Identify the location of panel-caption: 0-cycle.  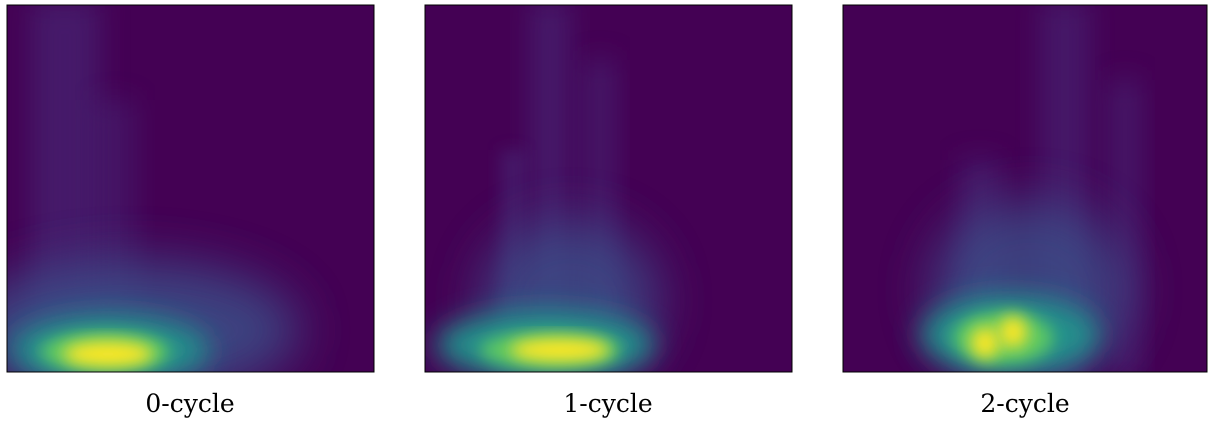
(189, 403).